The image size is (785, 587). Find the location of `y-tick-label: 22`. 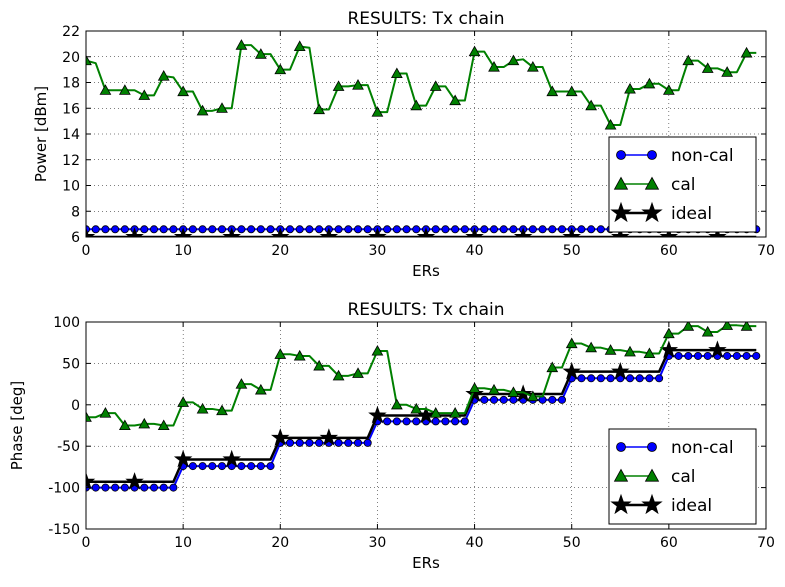

y-tick-label: 22 is located at coordinates (71, 32).